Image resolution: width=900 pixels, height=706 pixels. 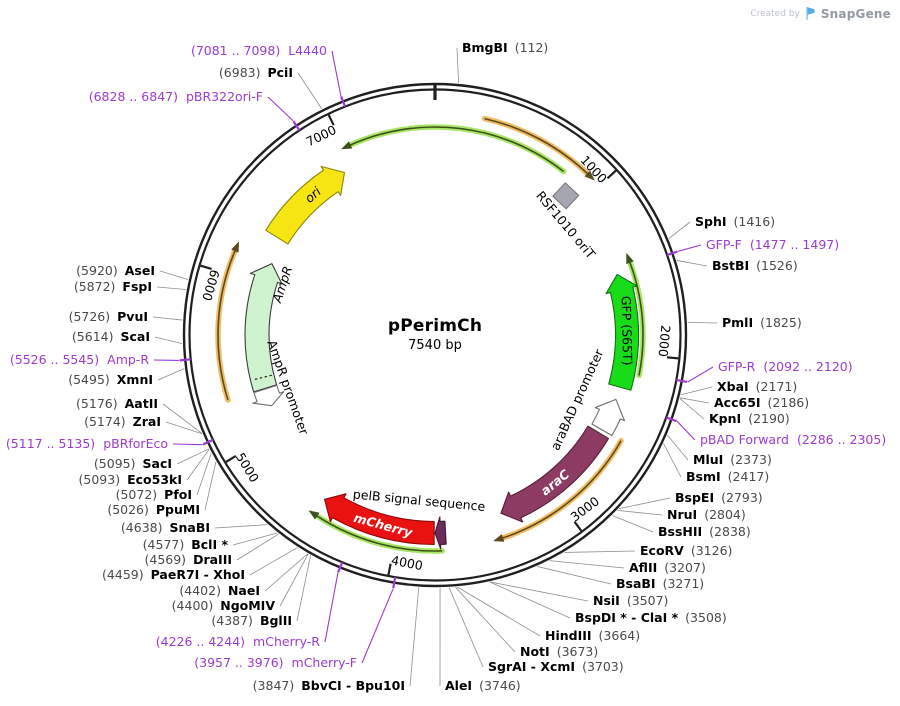 I want to click on enzyme-label: XbaI (2171), so click(x=757, y=386).